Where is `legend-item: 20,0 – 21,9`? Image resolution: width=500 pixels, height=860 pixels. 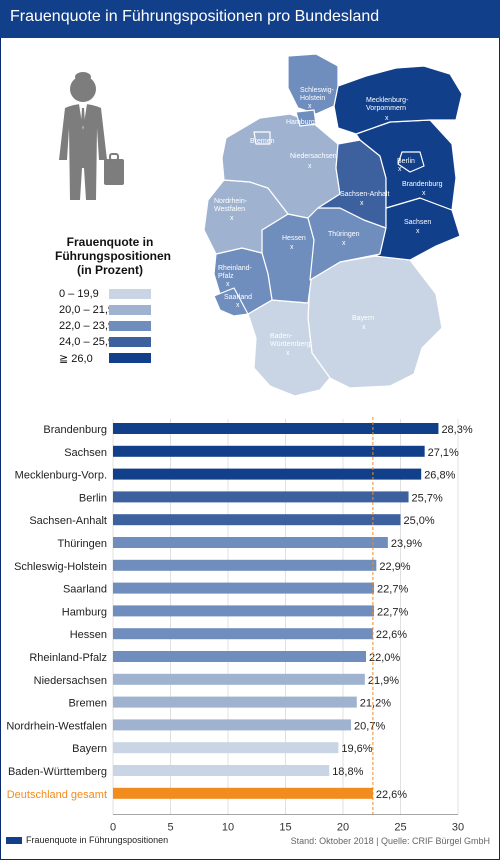
legend-item: 20,0 – 21,9 is located at coordinates (110, 311).